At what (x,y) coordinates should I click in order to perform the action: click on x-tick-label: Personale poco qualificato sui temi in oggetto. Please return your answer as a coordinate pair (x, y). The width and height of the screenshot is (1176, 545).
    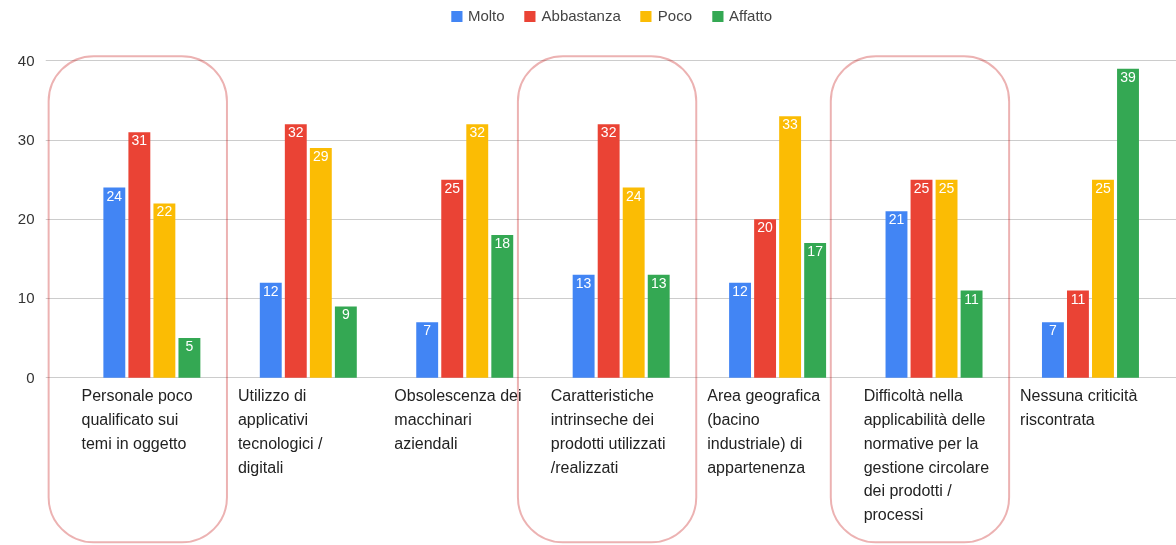
    Looking at the image, I should click on (137, 419).